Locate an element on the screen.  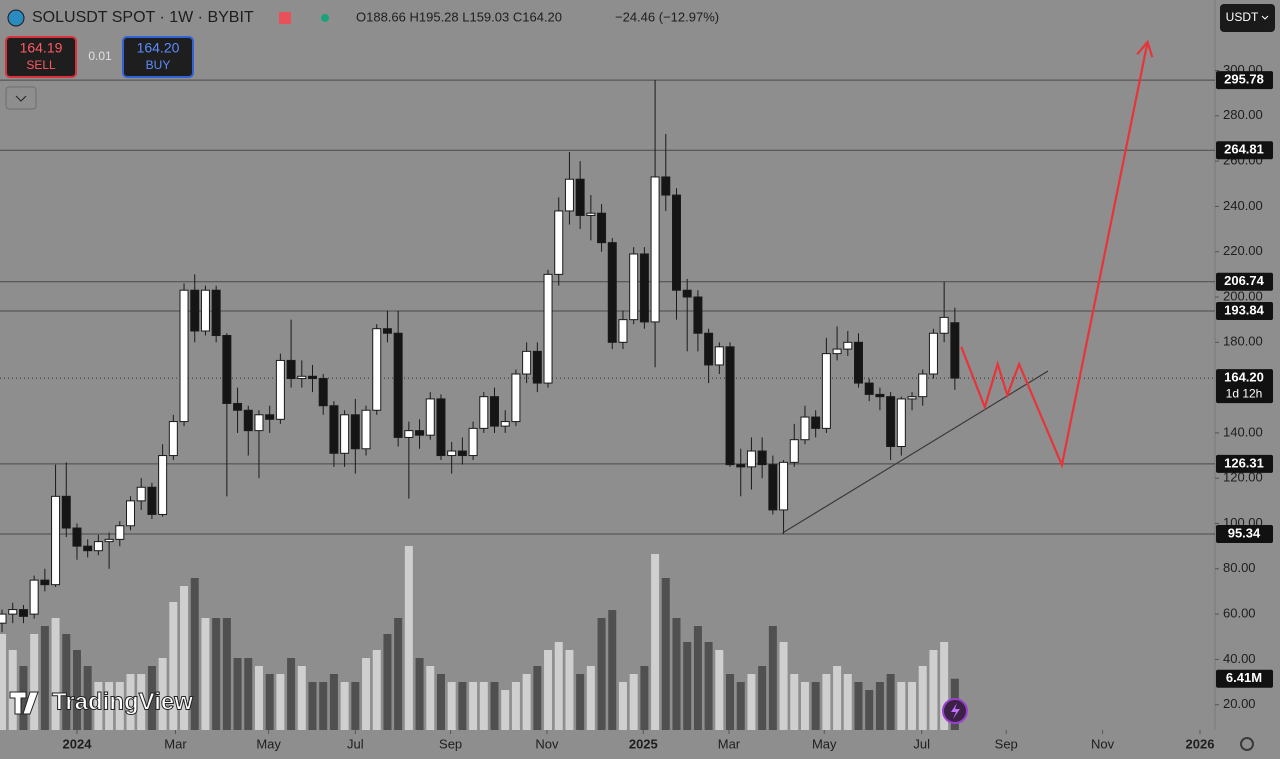
y-tick-label: 220.00 is located at coordinates (1243, 250).